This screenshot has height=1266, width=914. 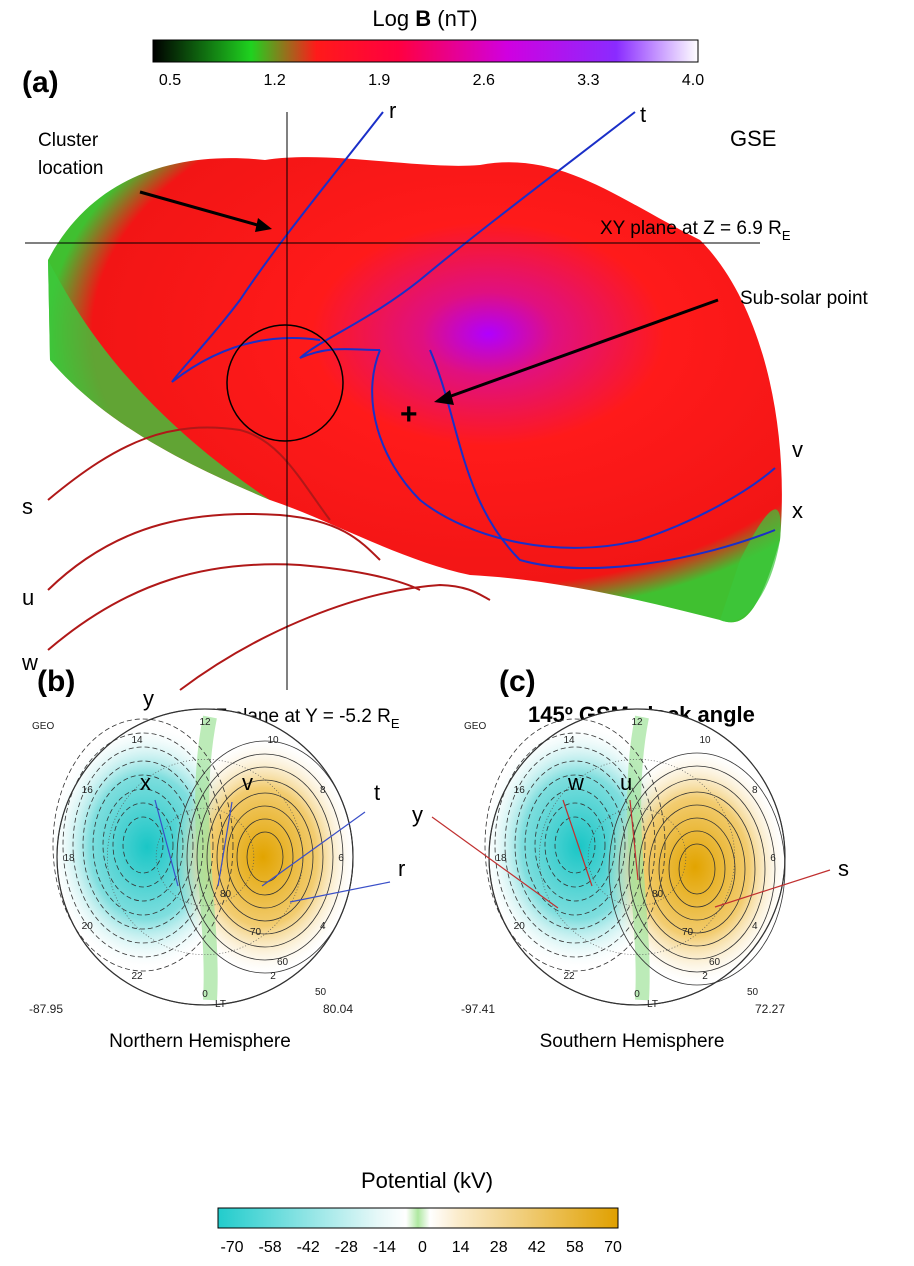 I want to click on colorbar-tick-label: 0.5, so click(x=170, y=80).